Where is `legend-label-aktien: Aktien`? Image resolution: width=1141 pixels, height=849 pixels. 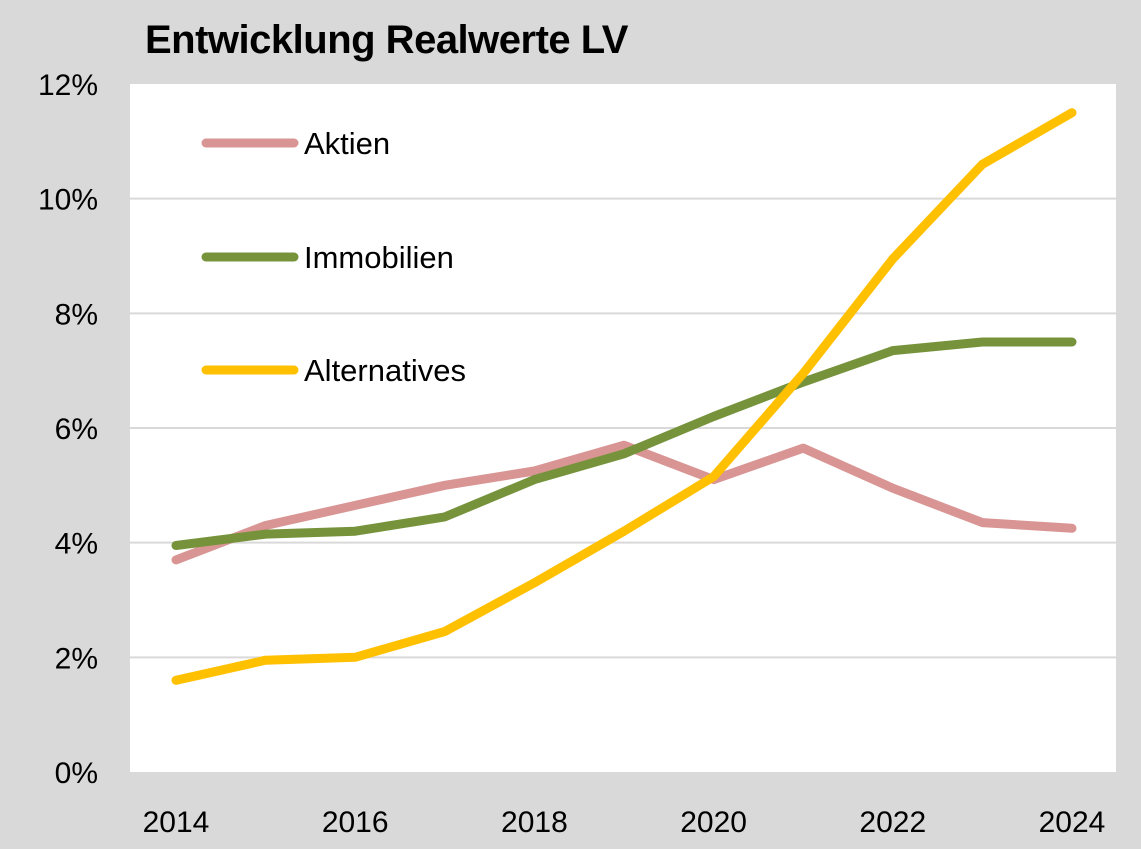
legend-label-aktien: Aktien is located at coordinates (347, 143).